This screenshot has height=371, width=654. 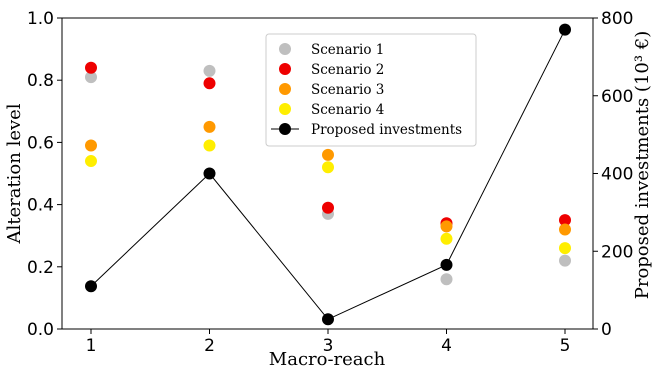 I want to click on x-tick-label: 3, so click(x=328, y=346).